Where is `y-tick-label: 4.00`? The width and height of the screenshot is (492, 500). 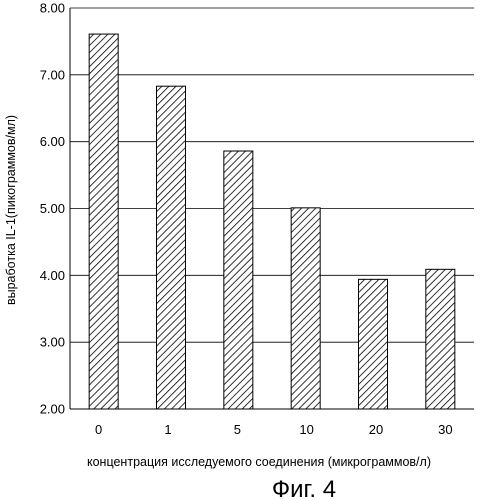
y-tick-label: 4.00 is located at coordinates (52, 275).